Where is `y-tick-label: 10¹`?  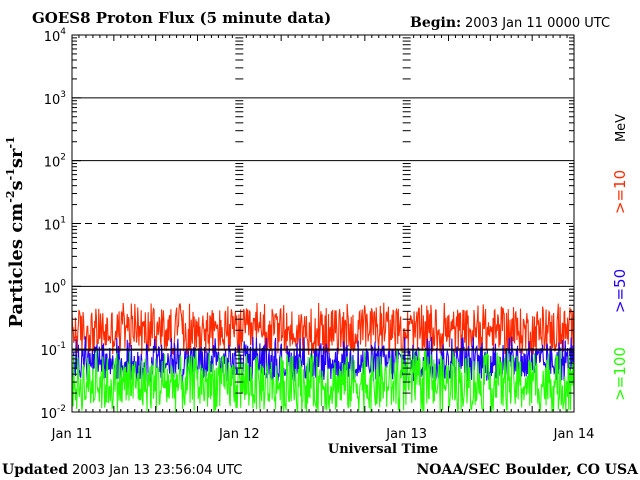 y-tick-label: 10¹ is located at coordinates (55, 225).